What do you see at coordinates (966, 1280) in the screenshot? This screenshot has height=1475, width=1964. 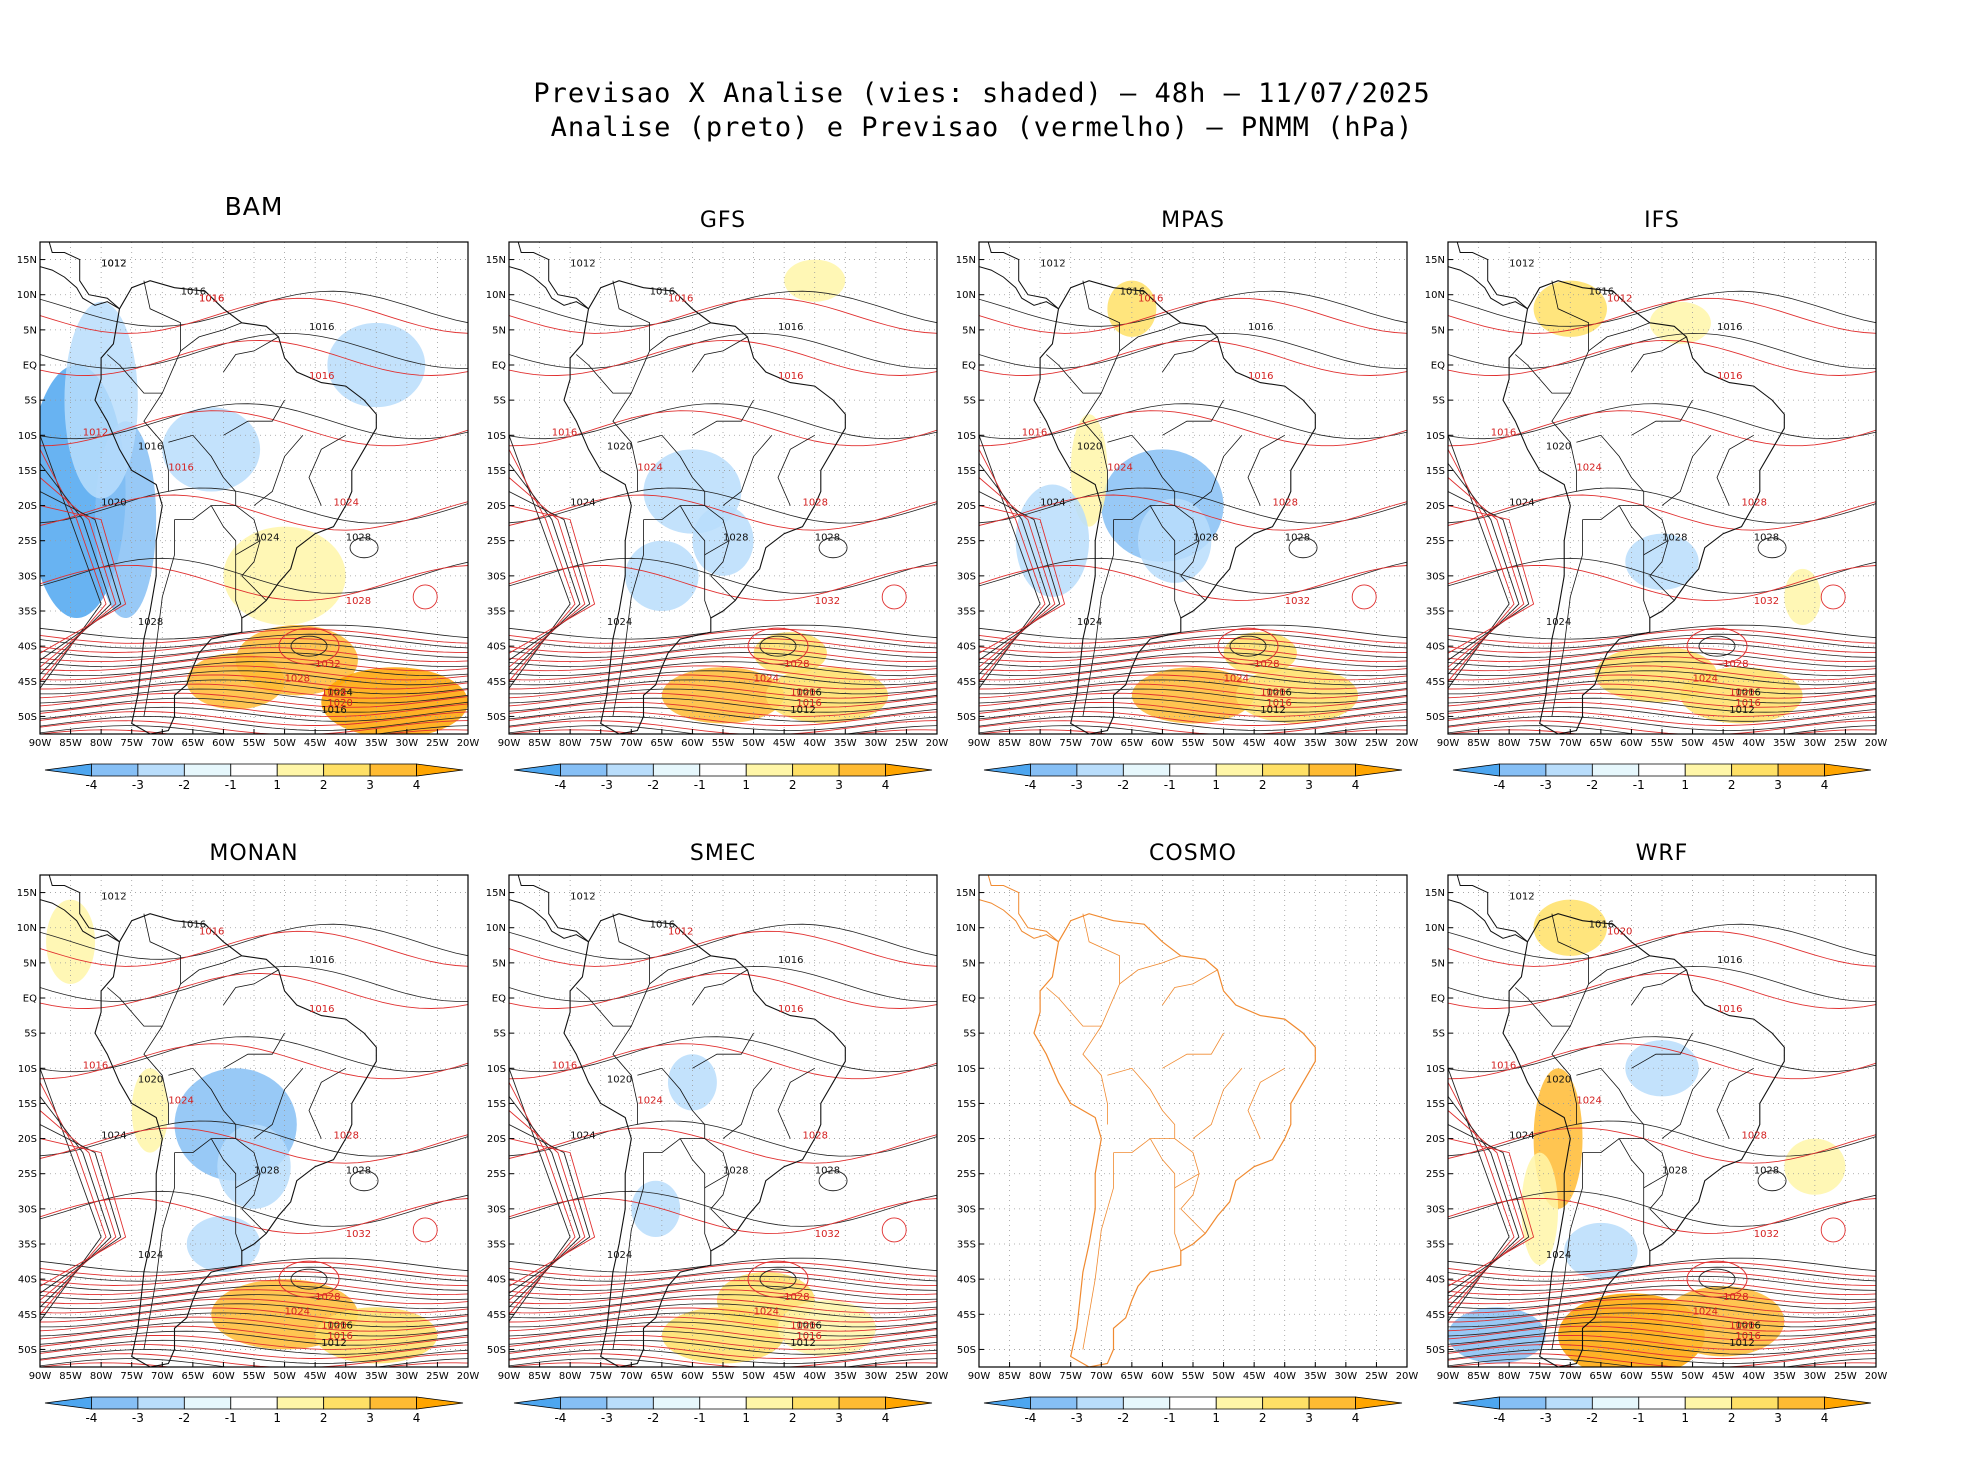 I see `lat-tick-label: 40S` at bounding box center [966, 1280].